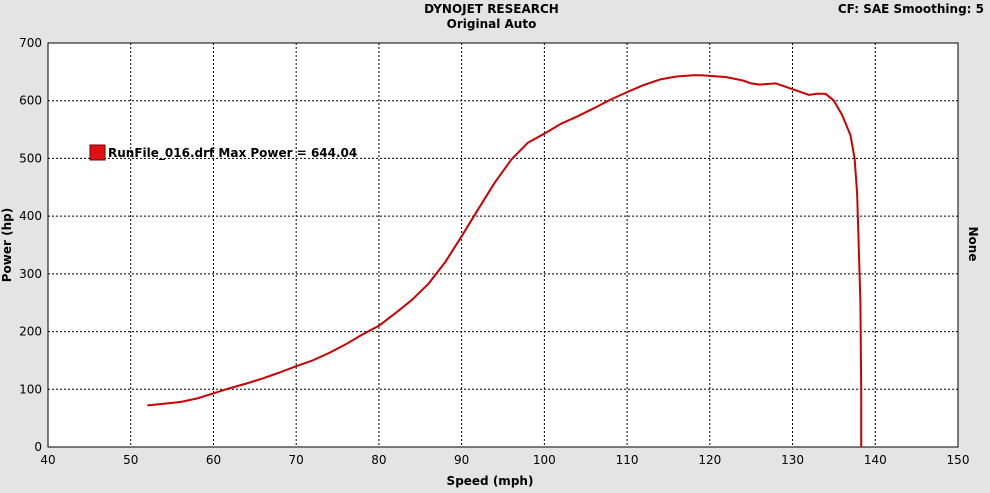 The width and height of the screenshot is (990, 493). I want to click on chart-subtitle: Original Auto, so click(491, 24).